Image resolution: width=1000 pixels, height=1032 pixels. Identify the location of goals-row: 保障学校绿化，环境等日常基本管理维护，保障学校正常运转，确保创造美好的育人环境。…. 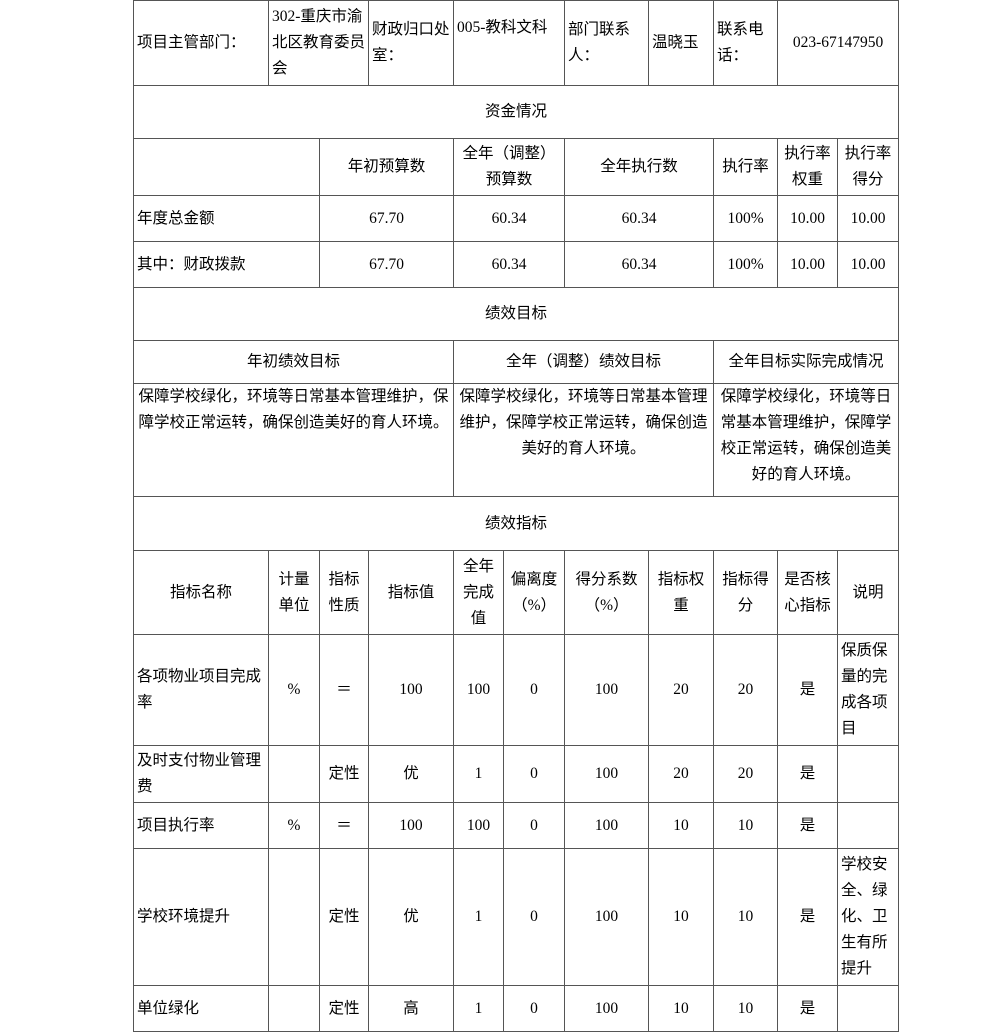
(516, 440).